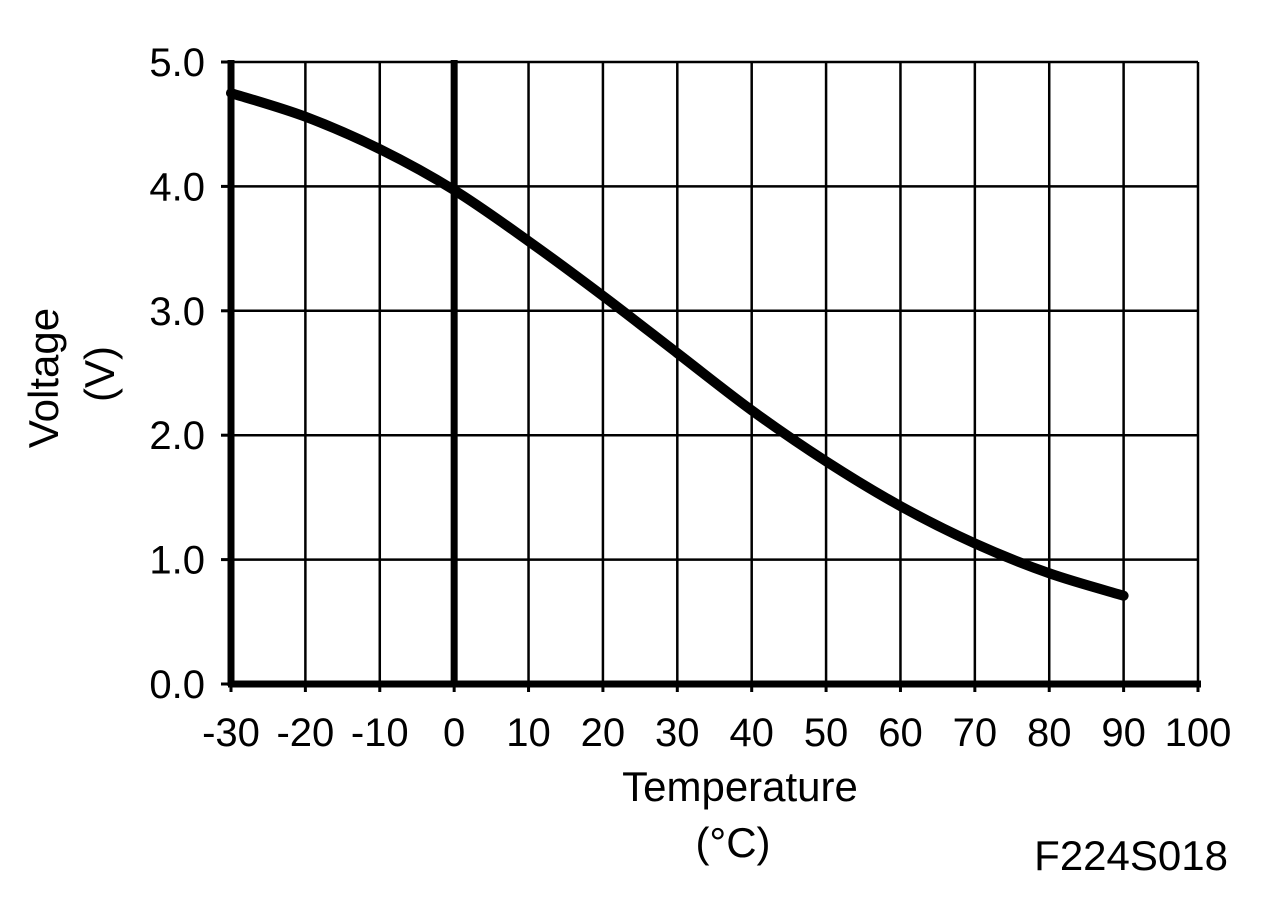  What do you see at coordinates (751, 733) in the screenshot?
I see `x-tick-label: 40` at bounding box center [751, 733].